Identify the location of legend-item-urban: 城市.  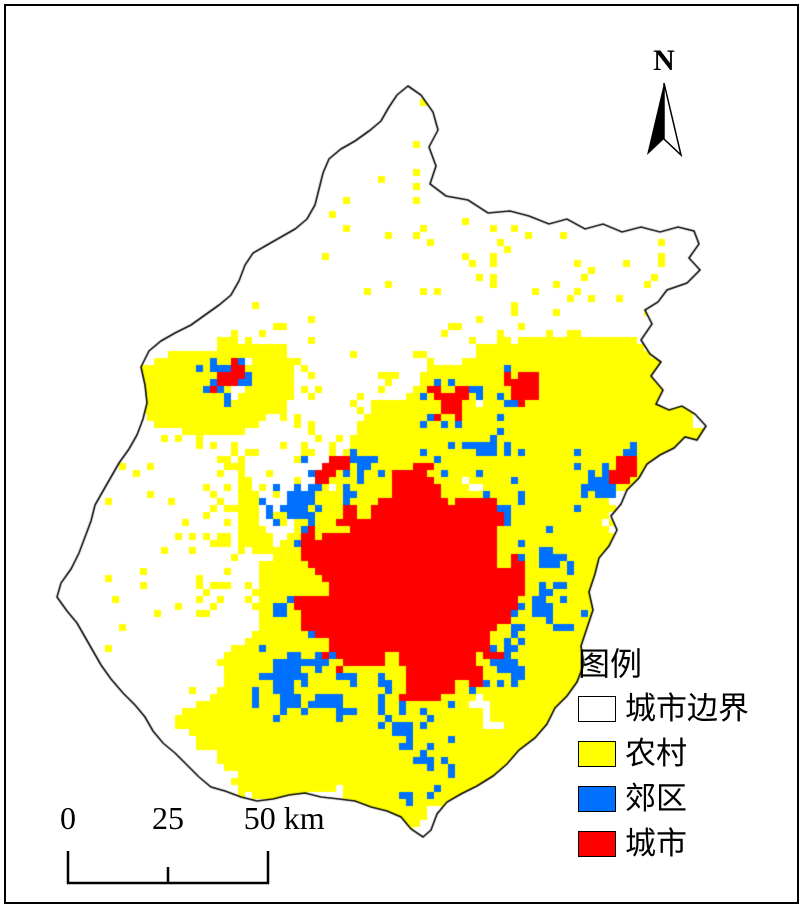
(663, 844).